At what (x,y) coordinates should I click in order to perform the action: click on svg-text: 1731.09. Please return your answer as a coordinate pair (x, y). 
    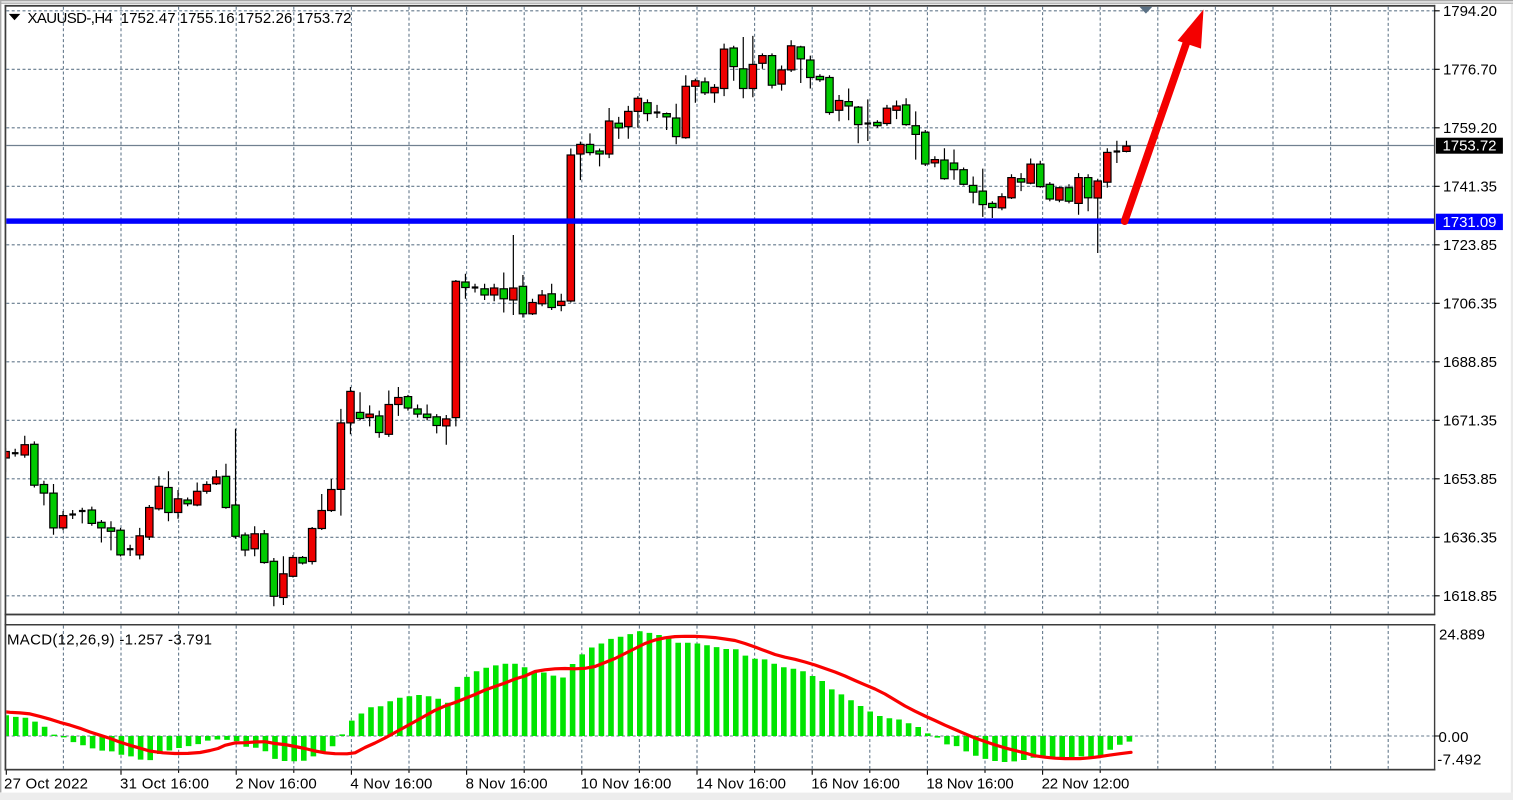
    Looking at the image, I should click on (1470, 222).